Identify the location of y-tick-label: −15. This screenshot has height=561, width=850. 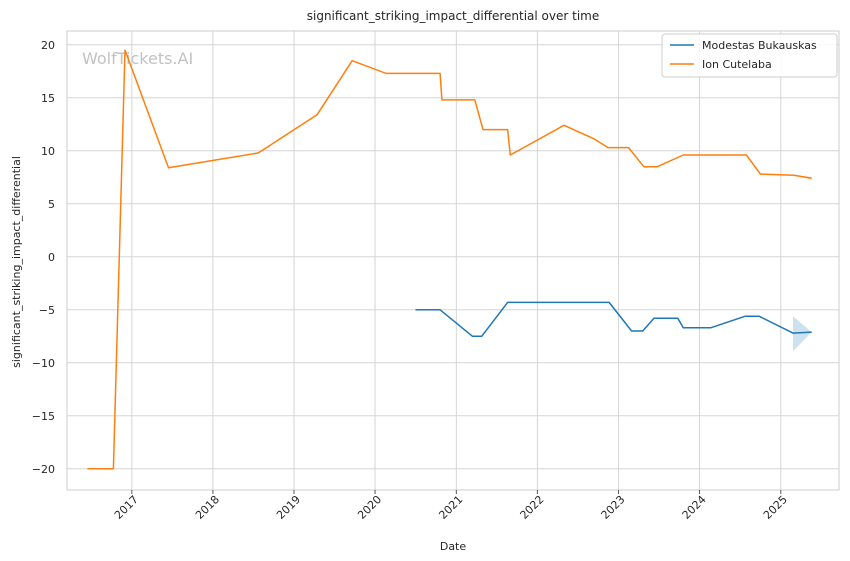
(43, 416).